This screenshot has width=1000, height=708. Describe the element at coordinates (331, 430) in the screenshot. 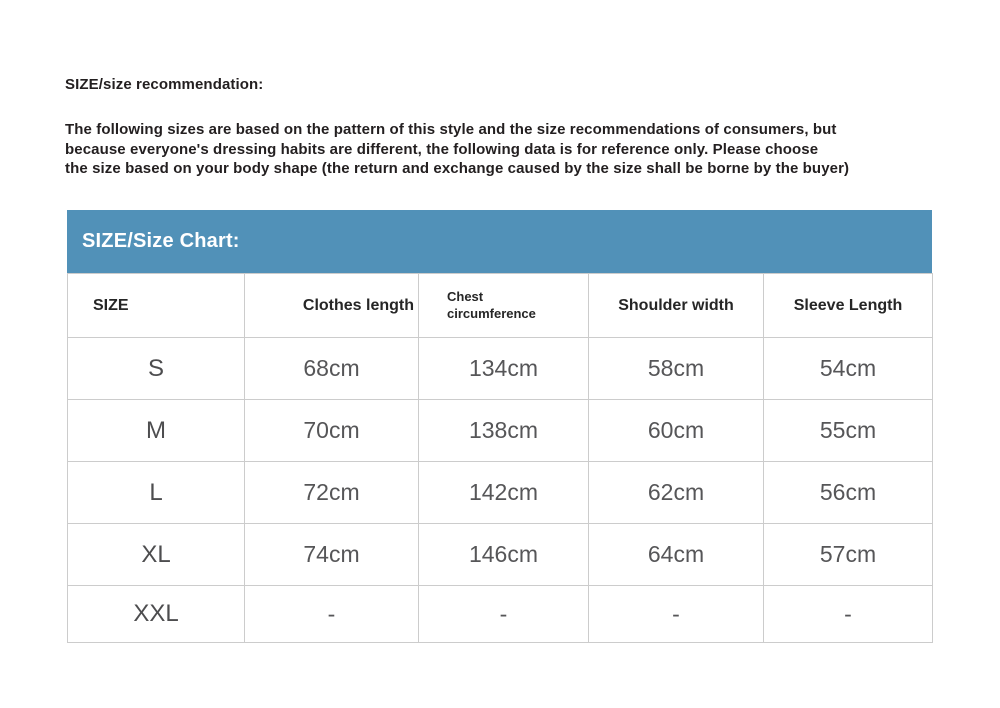

I see `clothes-length-value: 70cm` at that location.